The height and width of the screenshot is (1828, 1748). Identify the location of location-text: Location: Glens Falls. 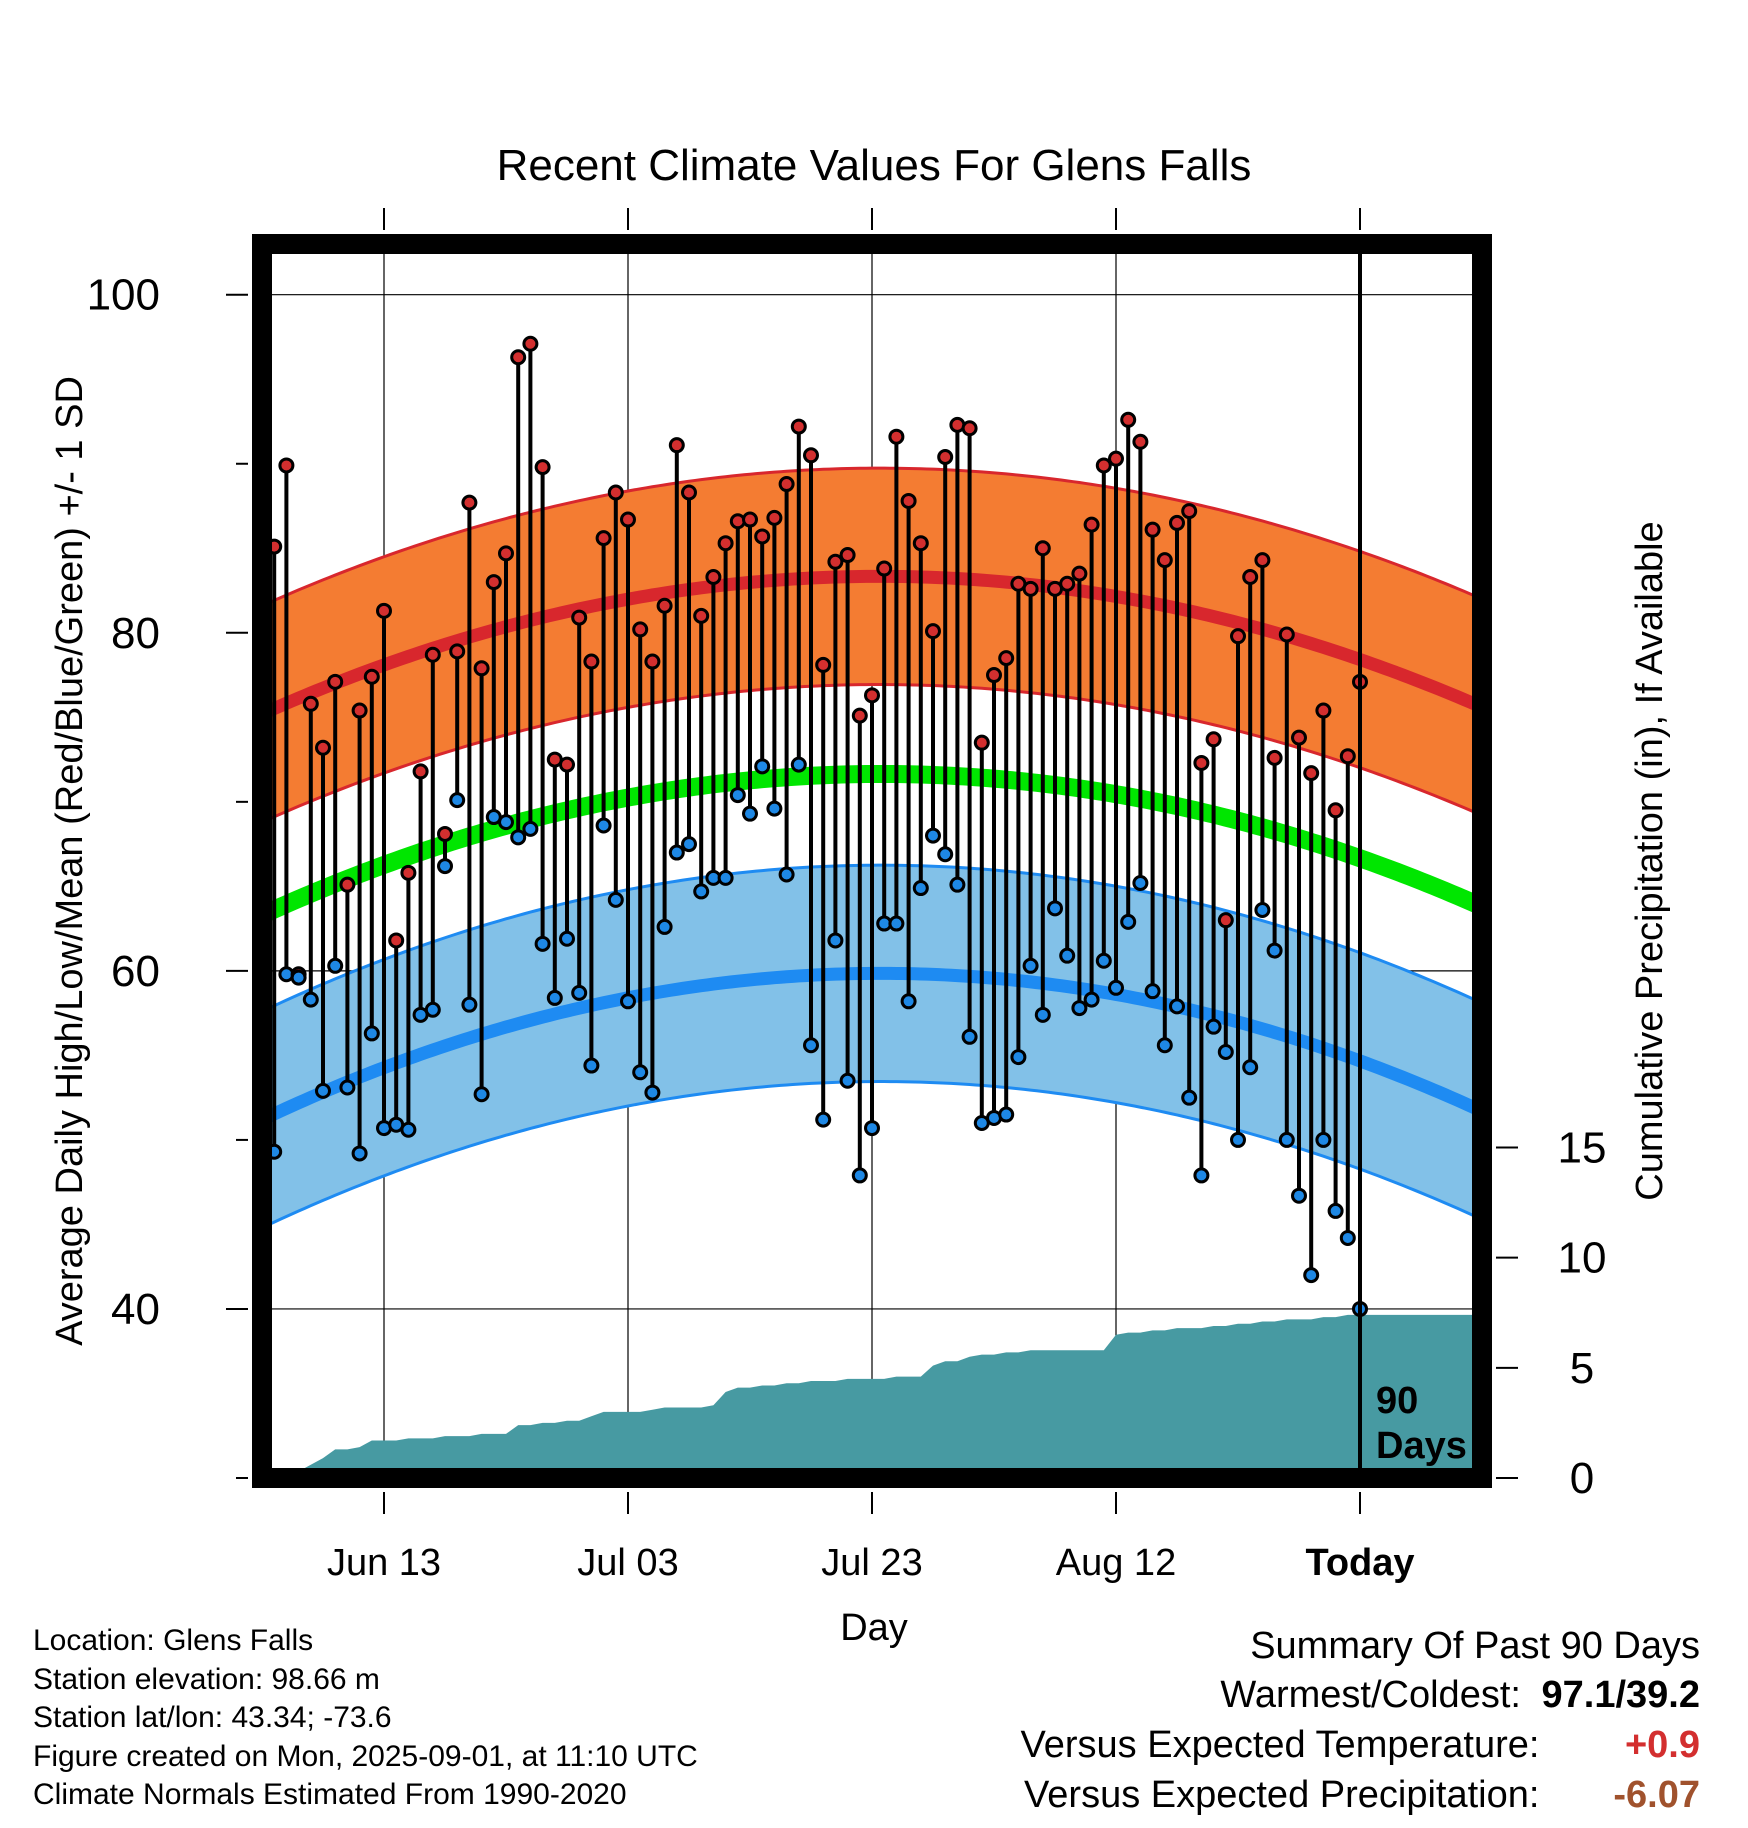
(173, 1640).